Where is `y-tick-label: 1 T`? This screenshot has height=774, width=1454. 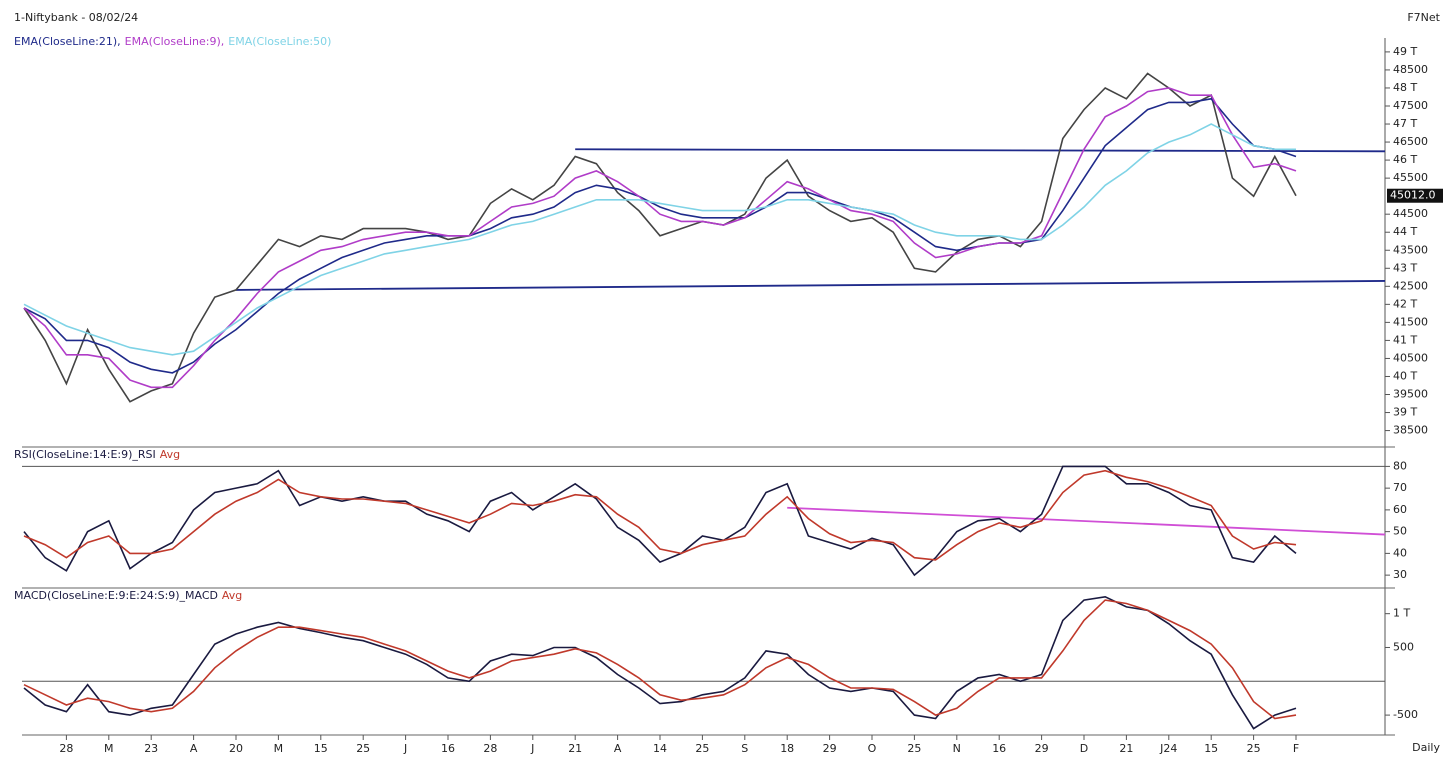
y-tick-label: 1 T is located at coordinates (1401, 613).